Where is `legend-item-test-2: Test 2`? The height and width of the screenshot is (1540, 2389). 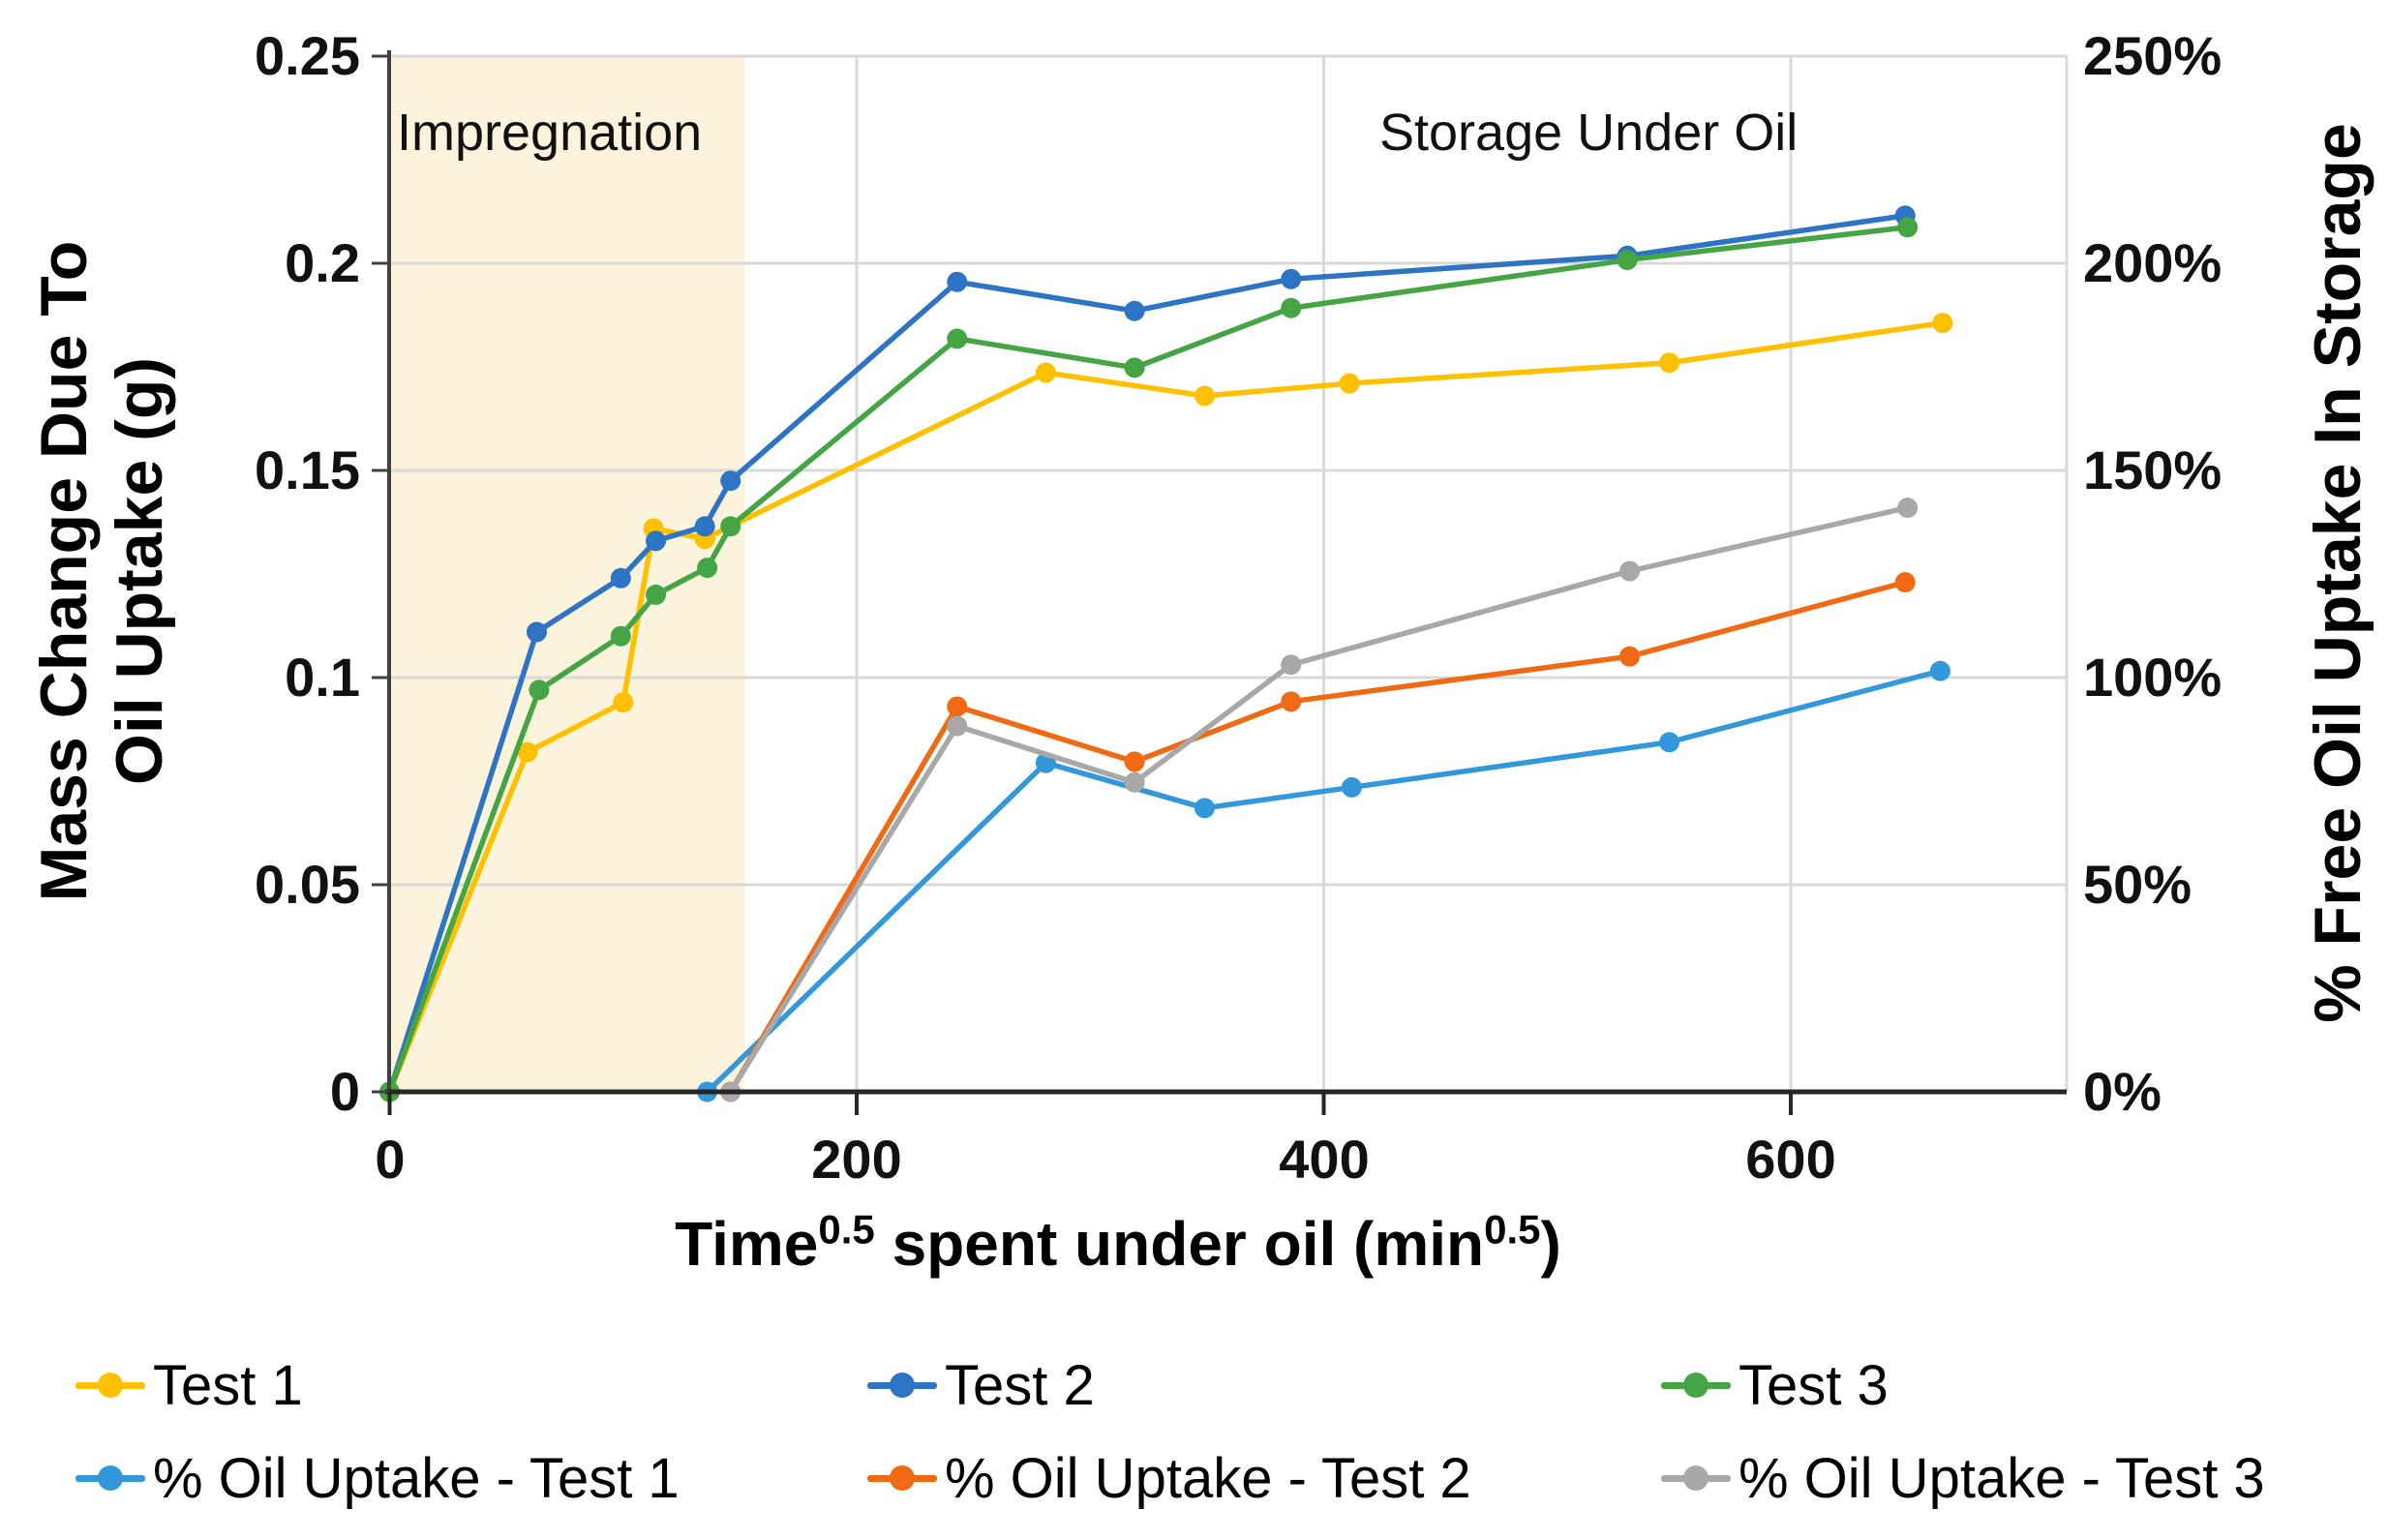
legend-item-test-2: Test 2 is located at coordinates (981, 1385).